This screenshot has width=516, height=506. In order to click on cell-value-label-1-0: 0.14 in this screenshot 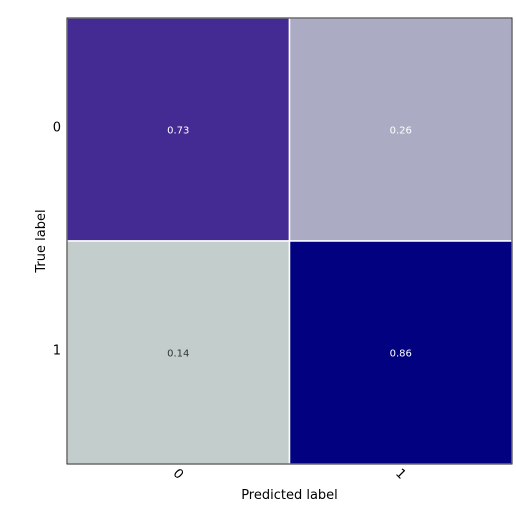, I will do `click(178, 354)`.